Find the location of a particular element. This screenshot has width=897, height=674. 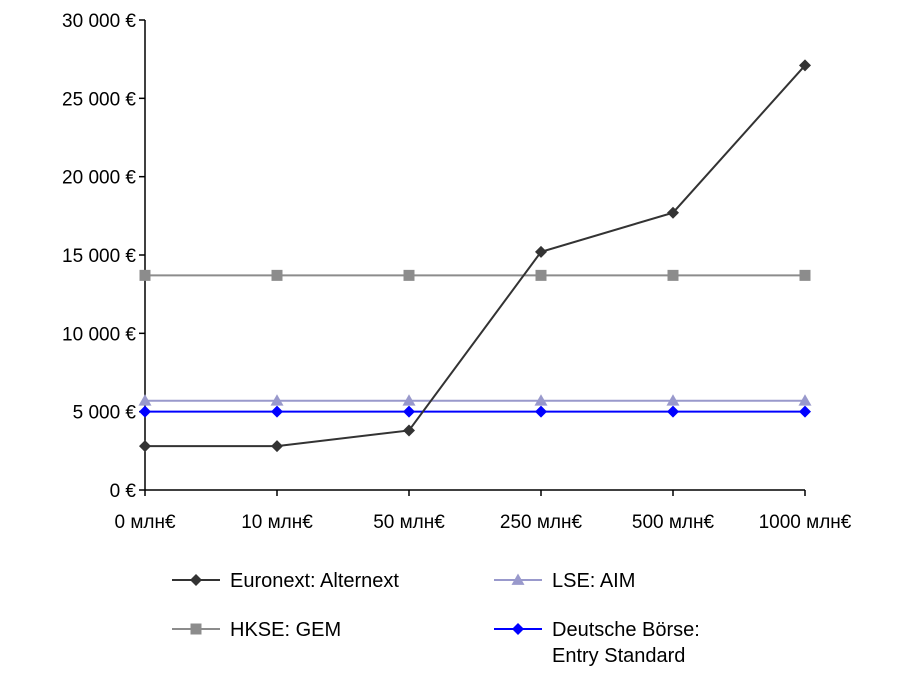

legend-item-lse: LSE: AIM is located at coordinates (563, 581).